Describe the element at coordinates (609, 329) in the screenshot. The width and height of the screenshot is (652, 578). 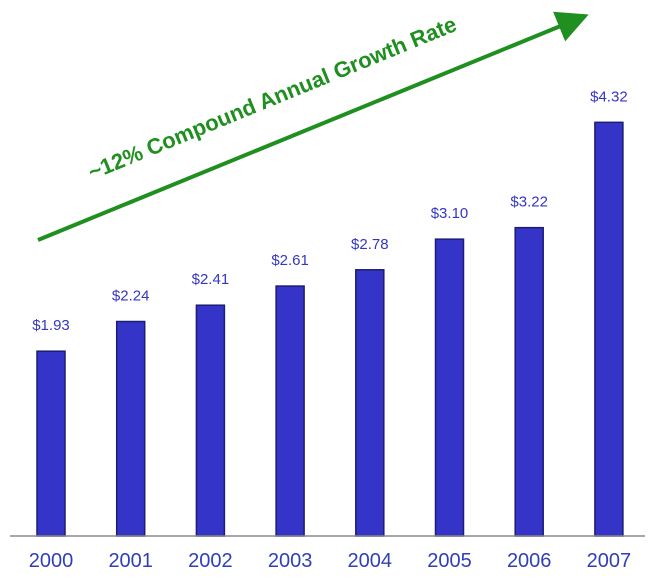
I see `bar-2007` at that location.